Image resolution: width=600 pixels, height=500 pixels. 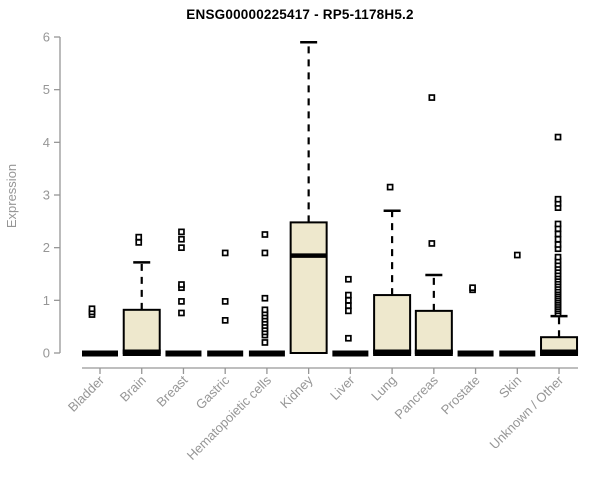 I want to click on box-gastric, so click(x=225, y=303).